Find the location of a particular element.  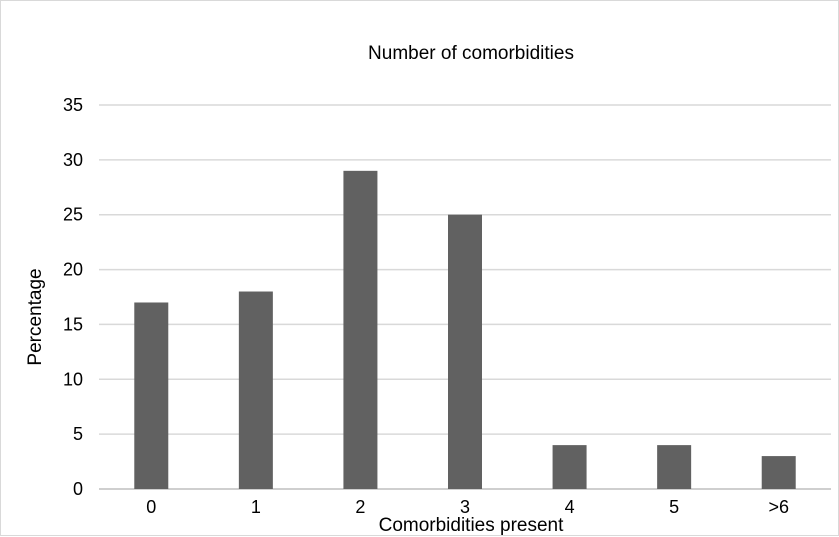

y-tick-label: 25 is located at coordinates (73, 215).